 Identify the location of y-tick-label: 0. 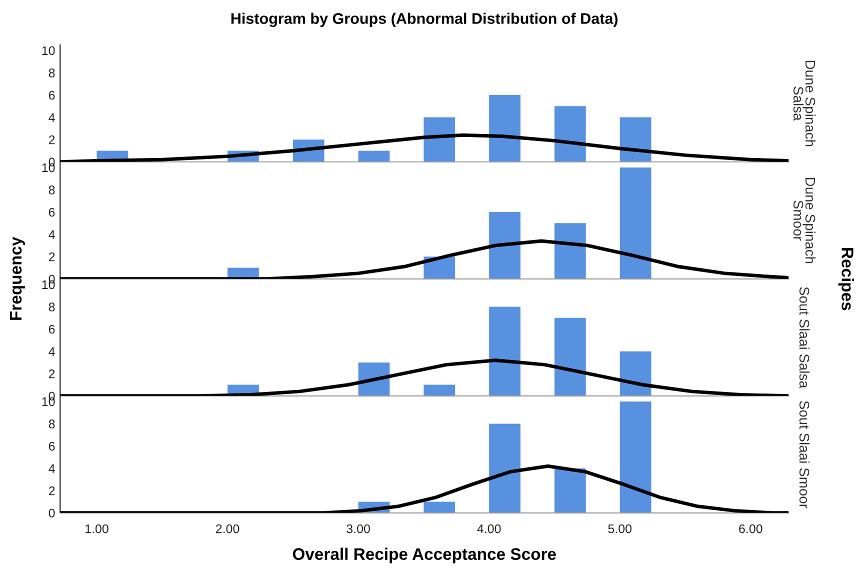
(51, 513).